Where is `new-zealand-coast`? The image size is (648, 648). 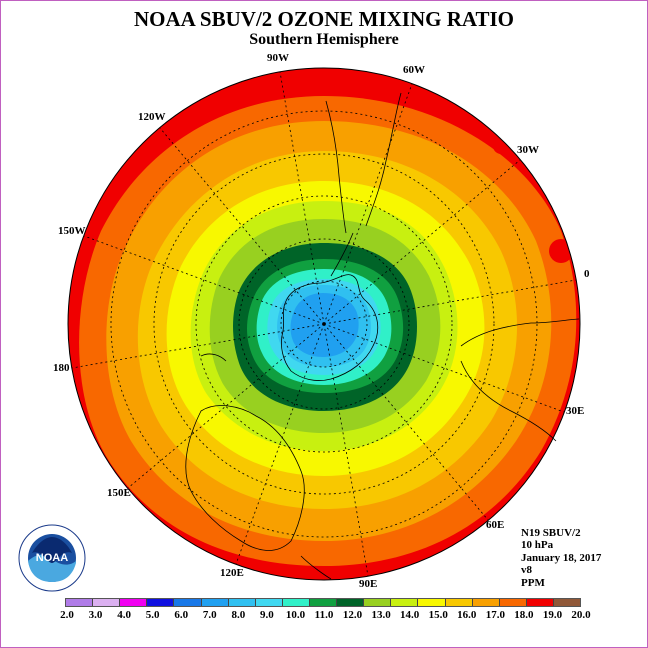
new-zealand-coast is located at coordinates (213, 357).